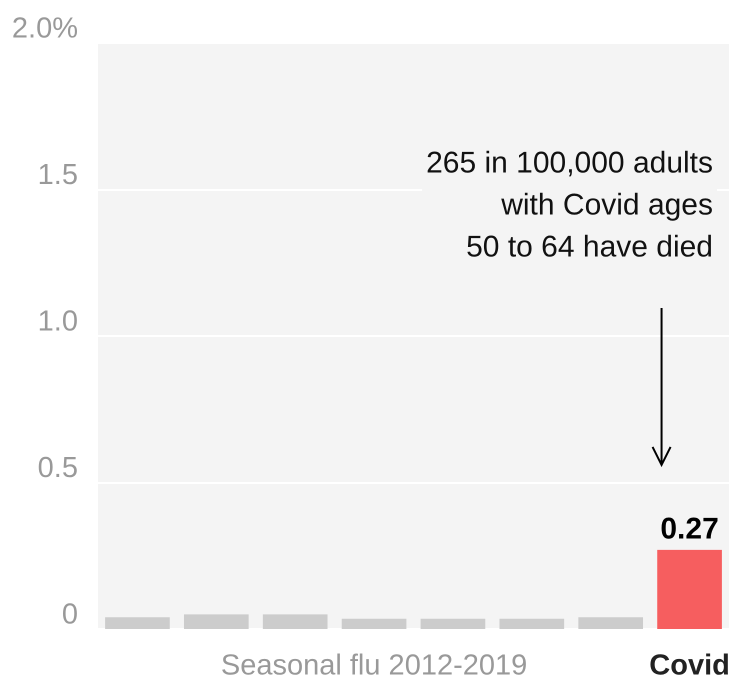 Image resolution: width=741 pixels, height=688 pixels. I want to click on y-tick-label: 1.0, so click(58, 322).